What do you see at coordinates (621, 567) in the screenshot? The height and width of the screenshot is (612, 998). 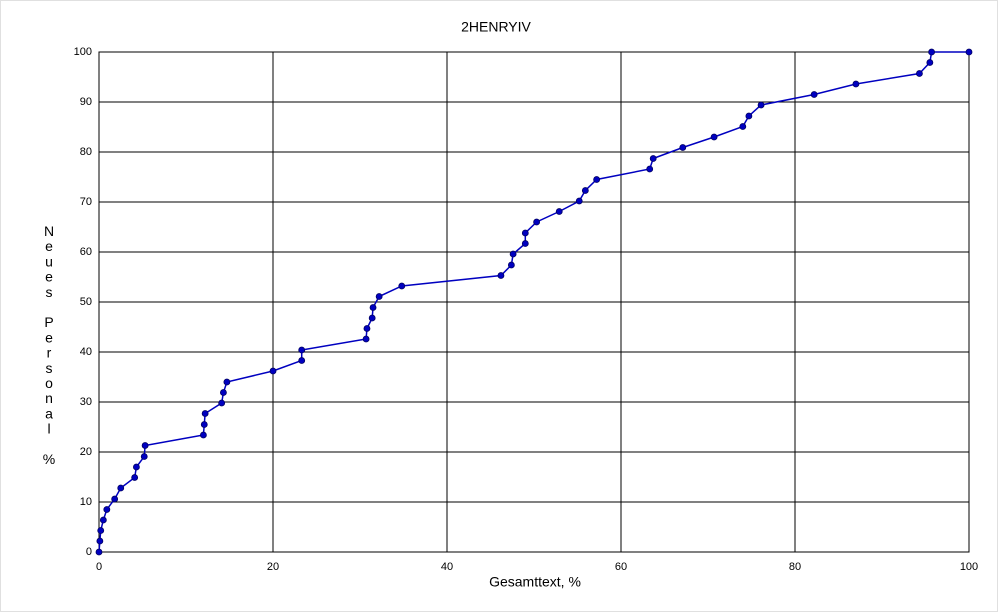 I see `x-tick-label: 60` at bounding box center [621, 567].